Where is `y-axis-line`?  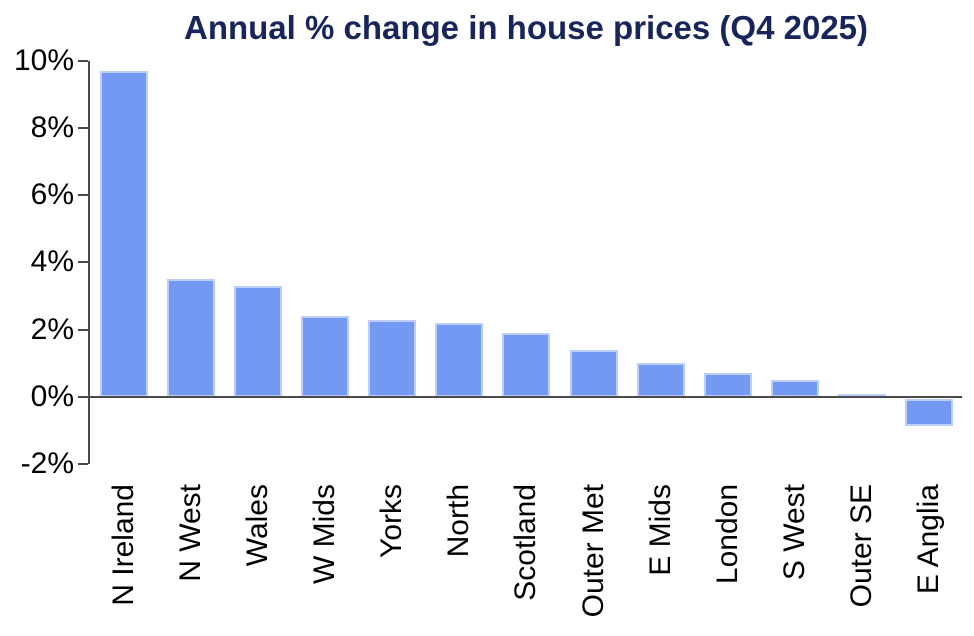 y-axis-line is located at coordinates (89, 262).